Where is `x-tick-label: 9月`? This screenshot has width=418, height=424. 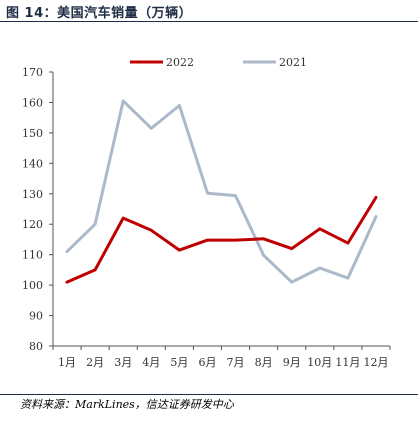 x-tick-label: 9月 is located at coordinates (292, 362).